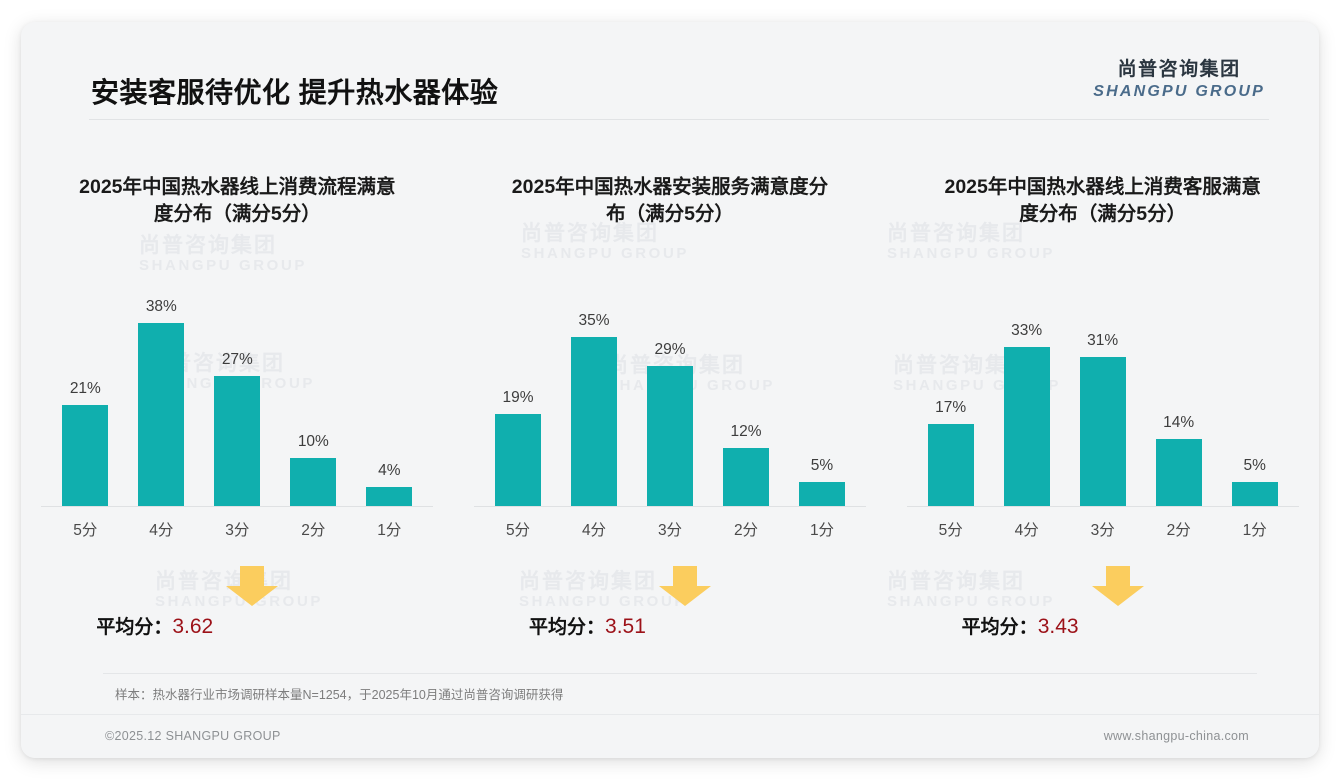 The width and height of the screenshot is (1340, 780). I want to click on bar-value-label: 35%, so click(594, 321).